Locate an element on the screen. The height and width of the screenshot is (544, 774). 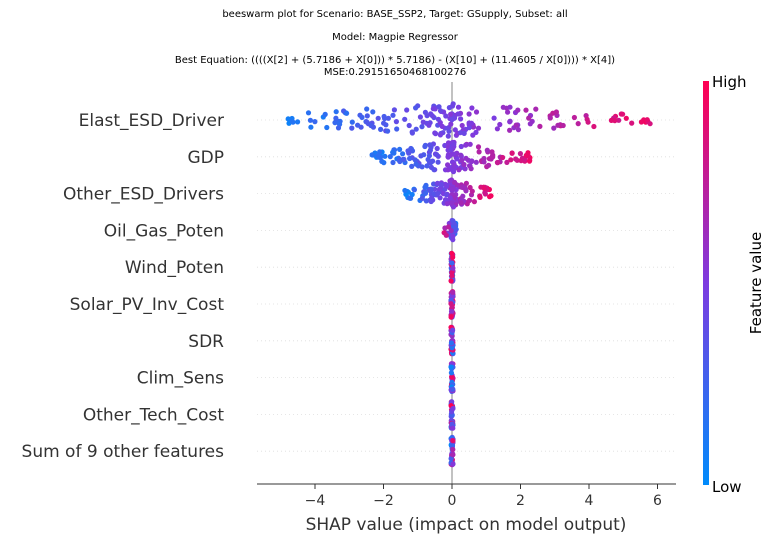
feature-label: Clim_Sens is located at coordinates (180, 379).